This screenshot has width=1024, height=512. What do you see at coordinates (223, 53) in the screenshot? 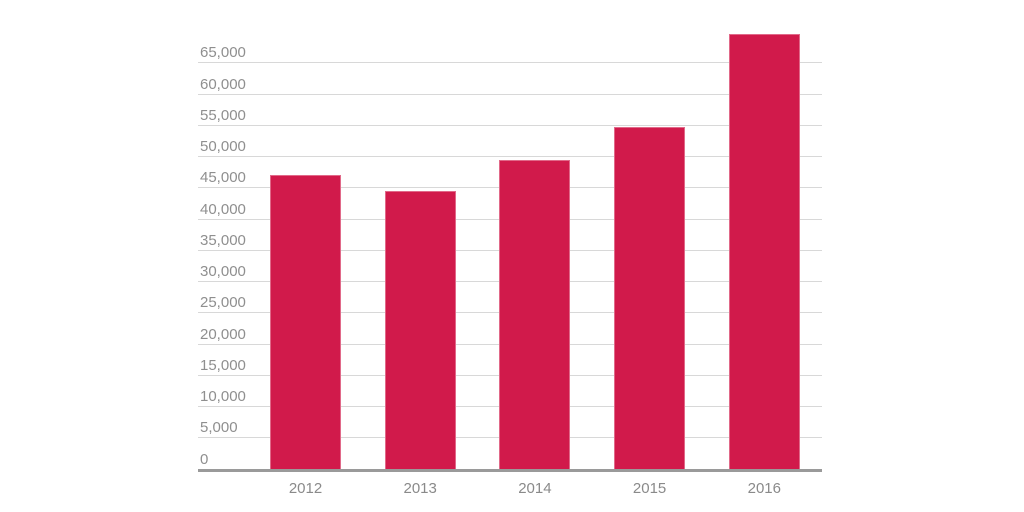
I see `y-tick-label: 65,000` at bounding box center [223, 53].